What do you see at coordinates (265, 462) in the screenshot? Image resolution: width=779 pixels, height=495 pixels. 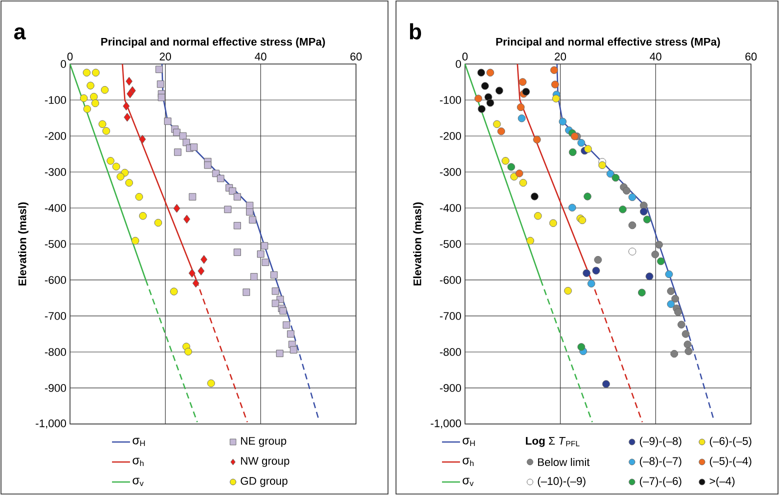 I see `legend-label: NW group` at bounding box center [265, 462].